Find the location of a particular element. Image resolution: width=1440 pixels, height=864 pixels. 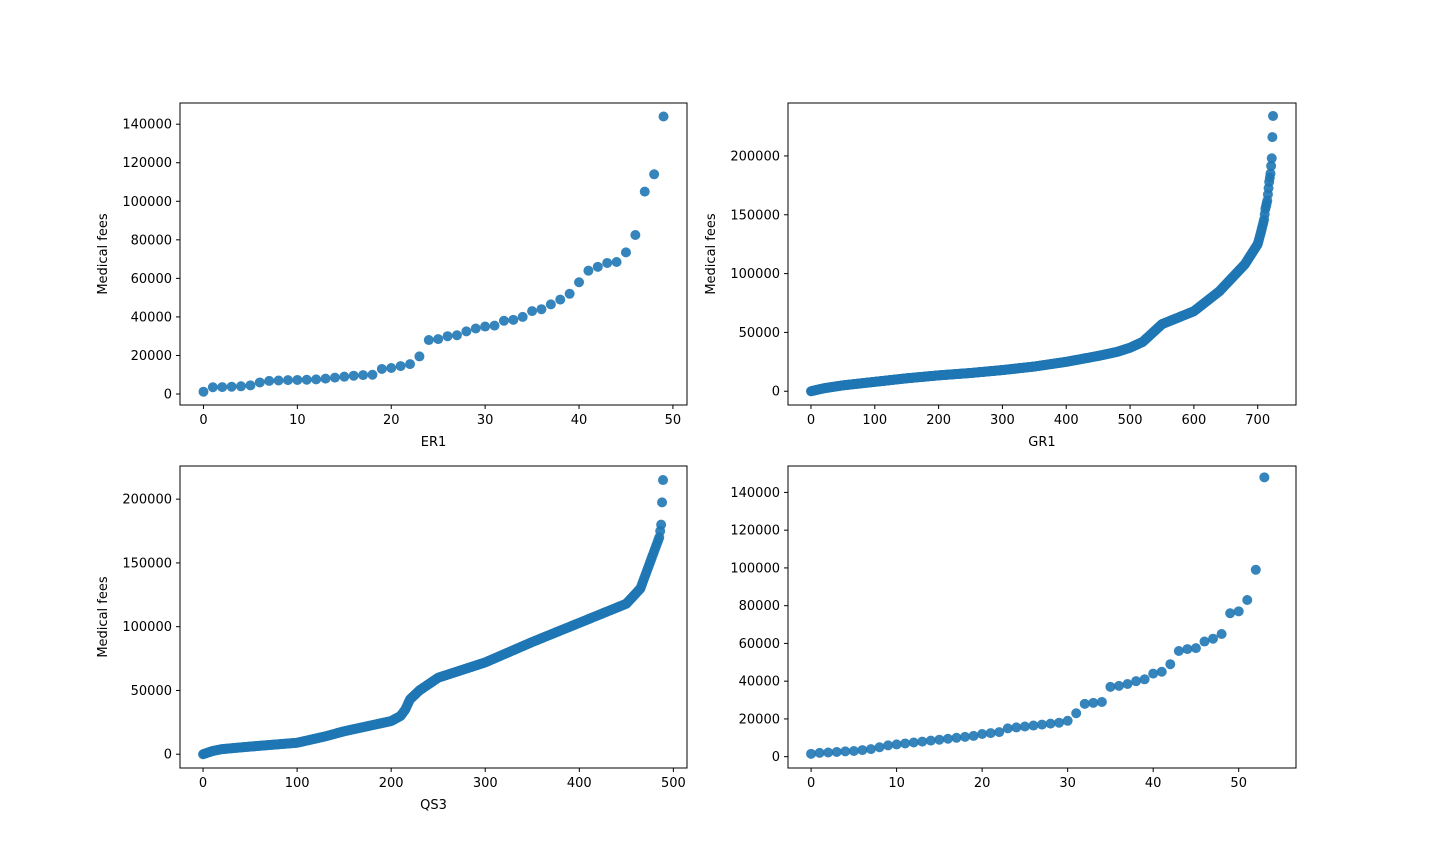

y-tick-label: 20000 is located at coordinates (759, 719).